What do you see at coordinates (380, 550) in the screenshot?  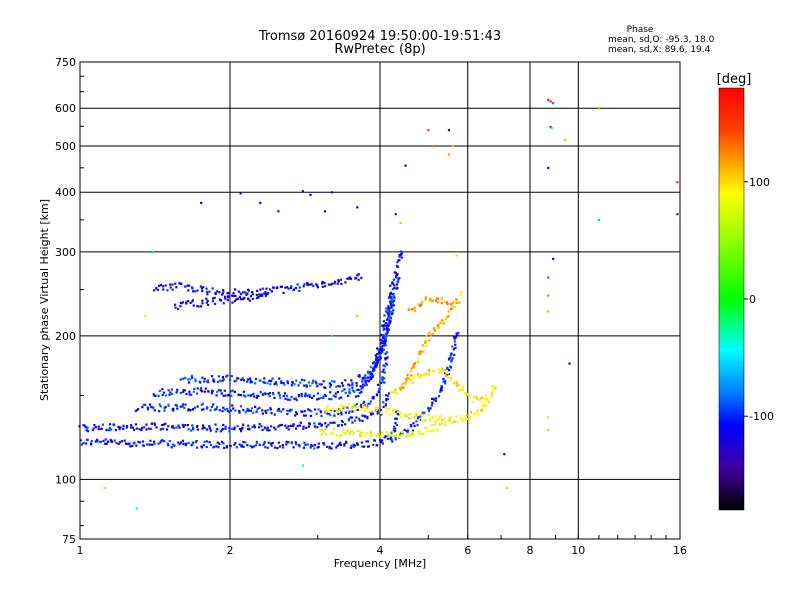 I see `x-tick-label: 4` at bounding box center [380, 550].